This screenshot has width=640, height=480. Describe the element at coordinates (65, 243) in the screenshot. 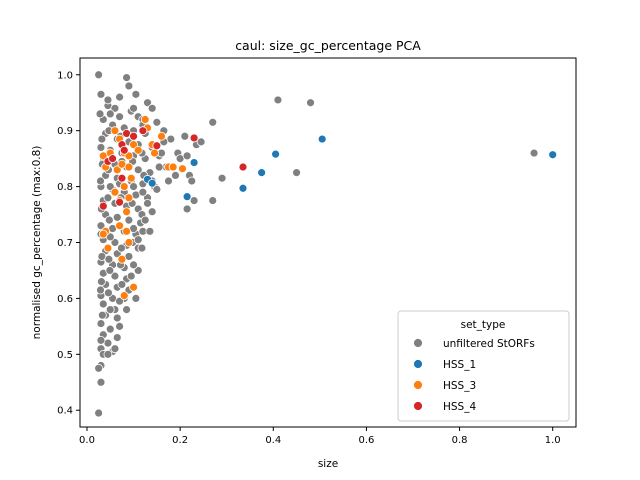

I see `y-tick-label: 0.7` at that location.